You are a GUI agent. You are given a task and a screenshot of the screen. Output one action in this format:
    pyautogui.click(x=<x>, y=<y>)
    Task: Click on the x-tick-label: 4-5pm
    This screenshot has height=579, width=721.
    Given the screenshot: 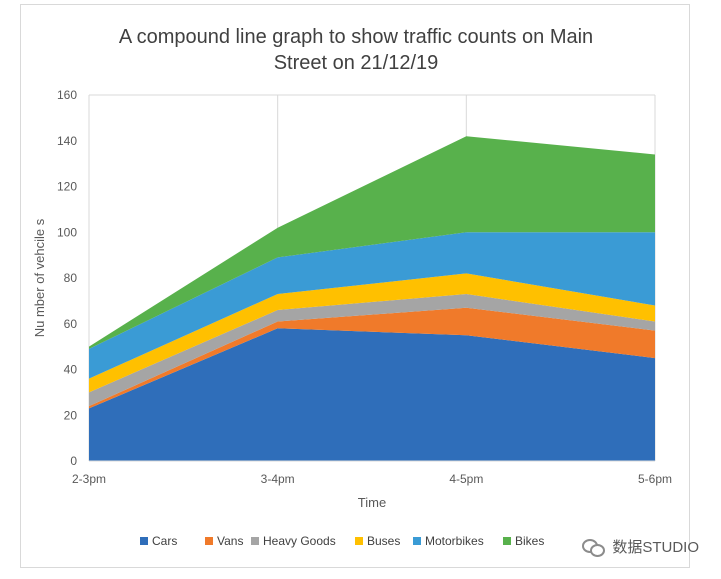 What is the action you would take?
    pyautogui.click(x=466, y=479)
    